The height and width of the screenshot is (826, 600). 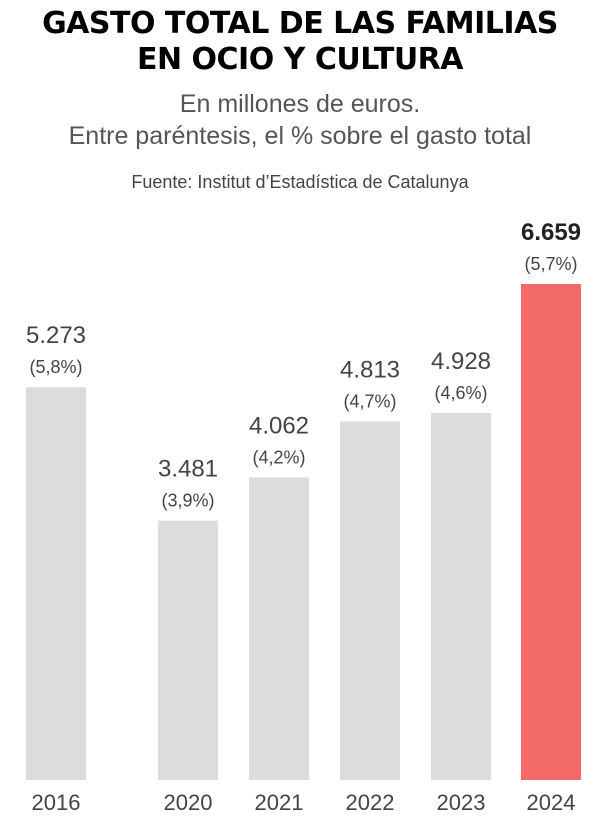 What do you see at coordinates (300, 23) in the screenshot?
I see `chart-title-line-1: GASTO TOTAL DE LAS FAMILIAS` at bounding box center [300, 23].